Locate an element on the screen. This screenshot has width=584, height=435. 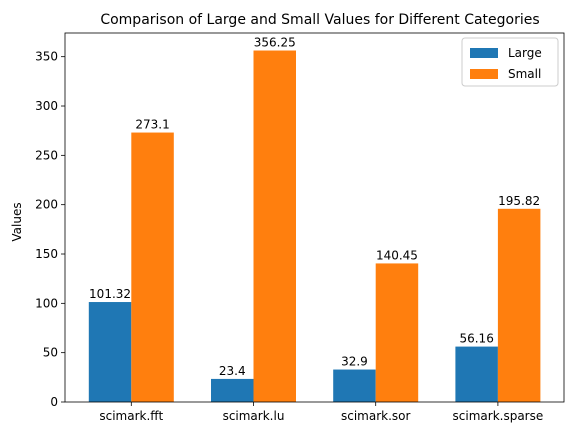
data-label: 101.32 is located at coordinates (110, 294).